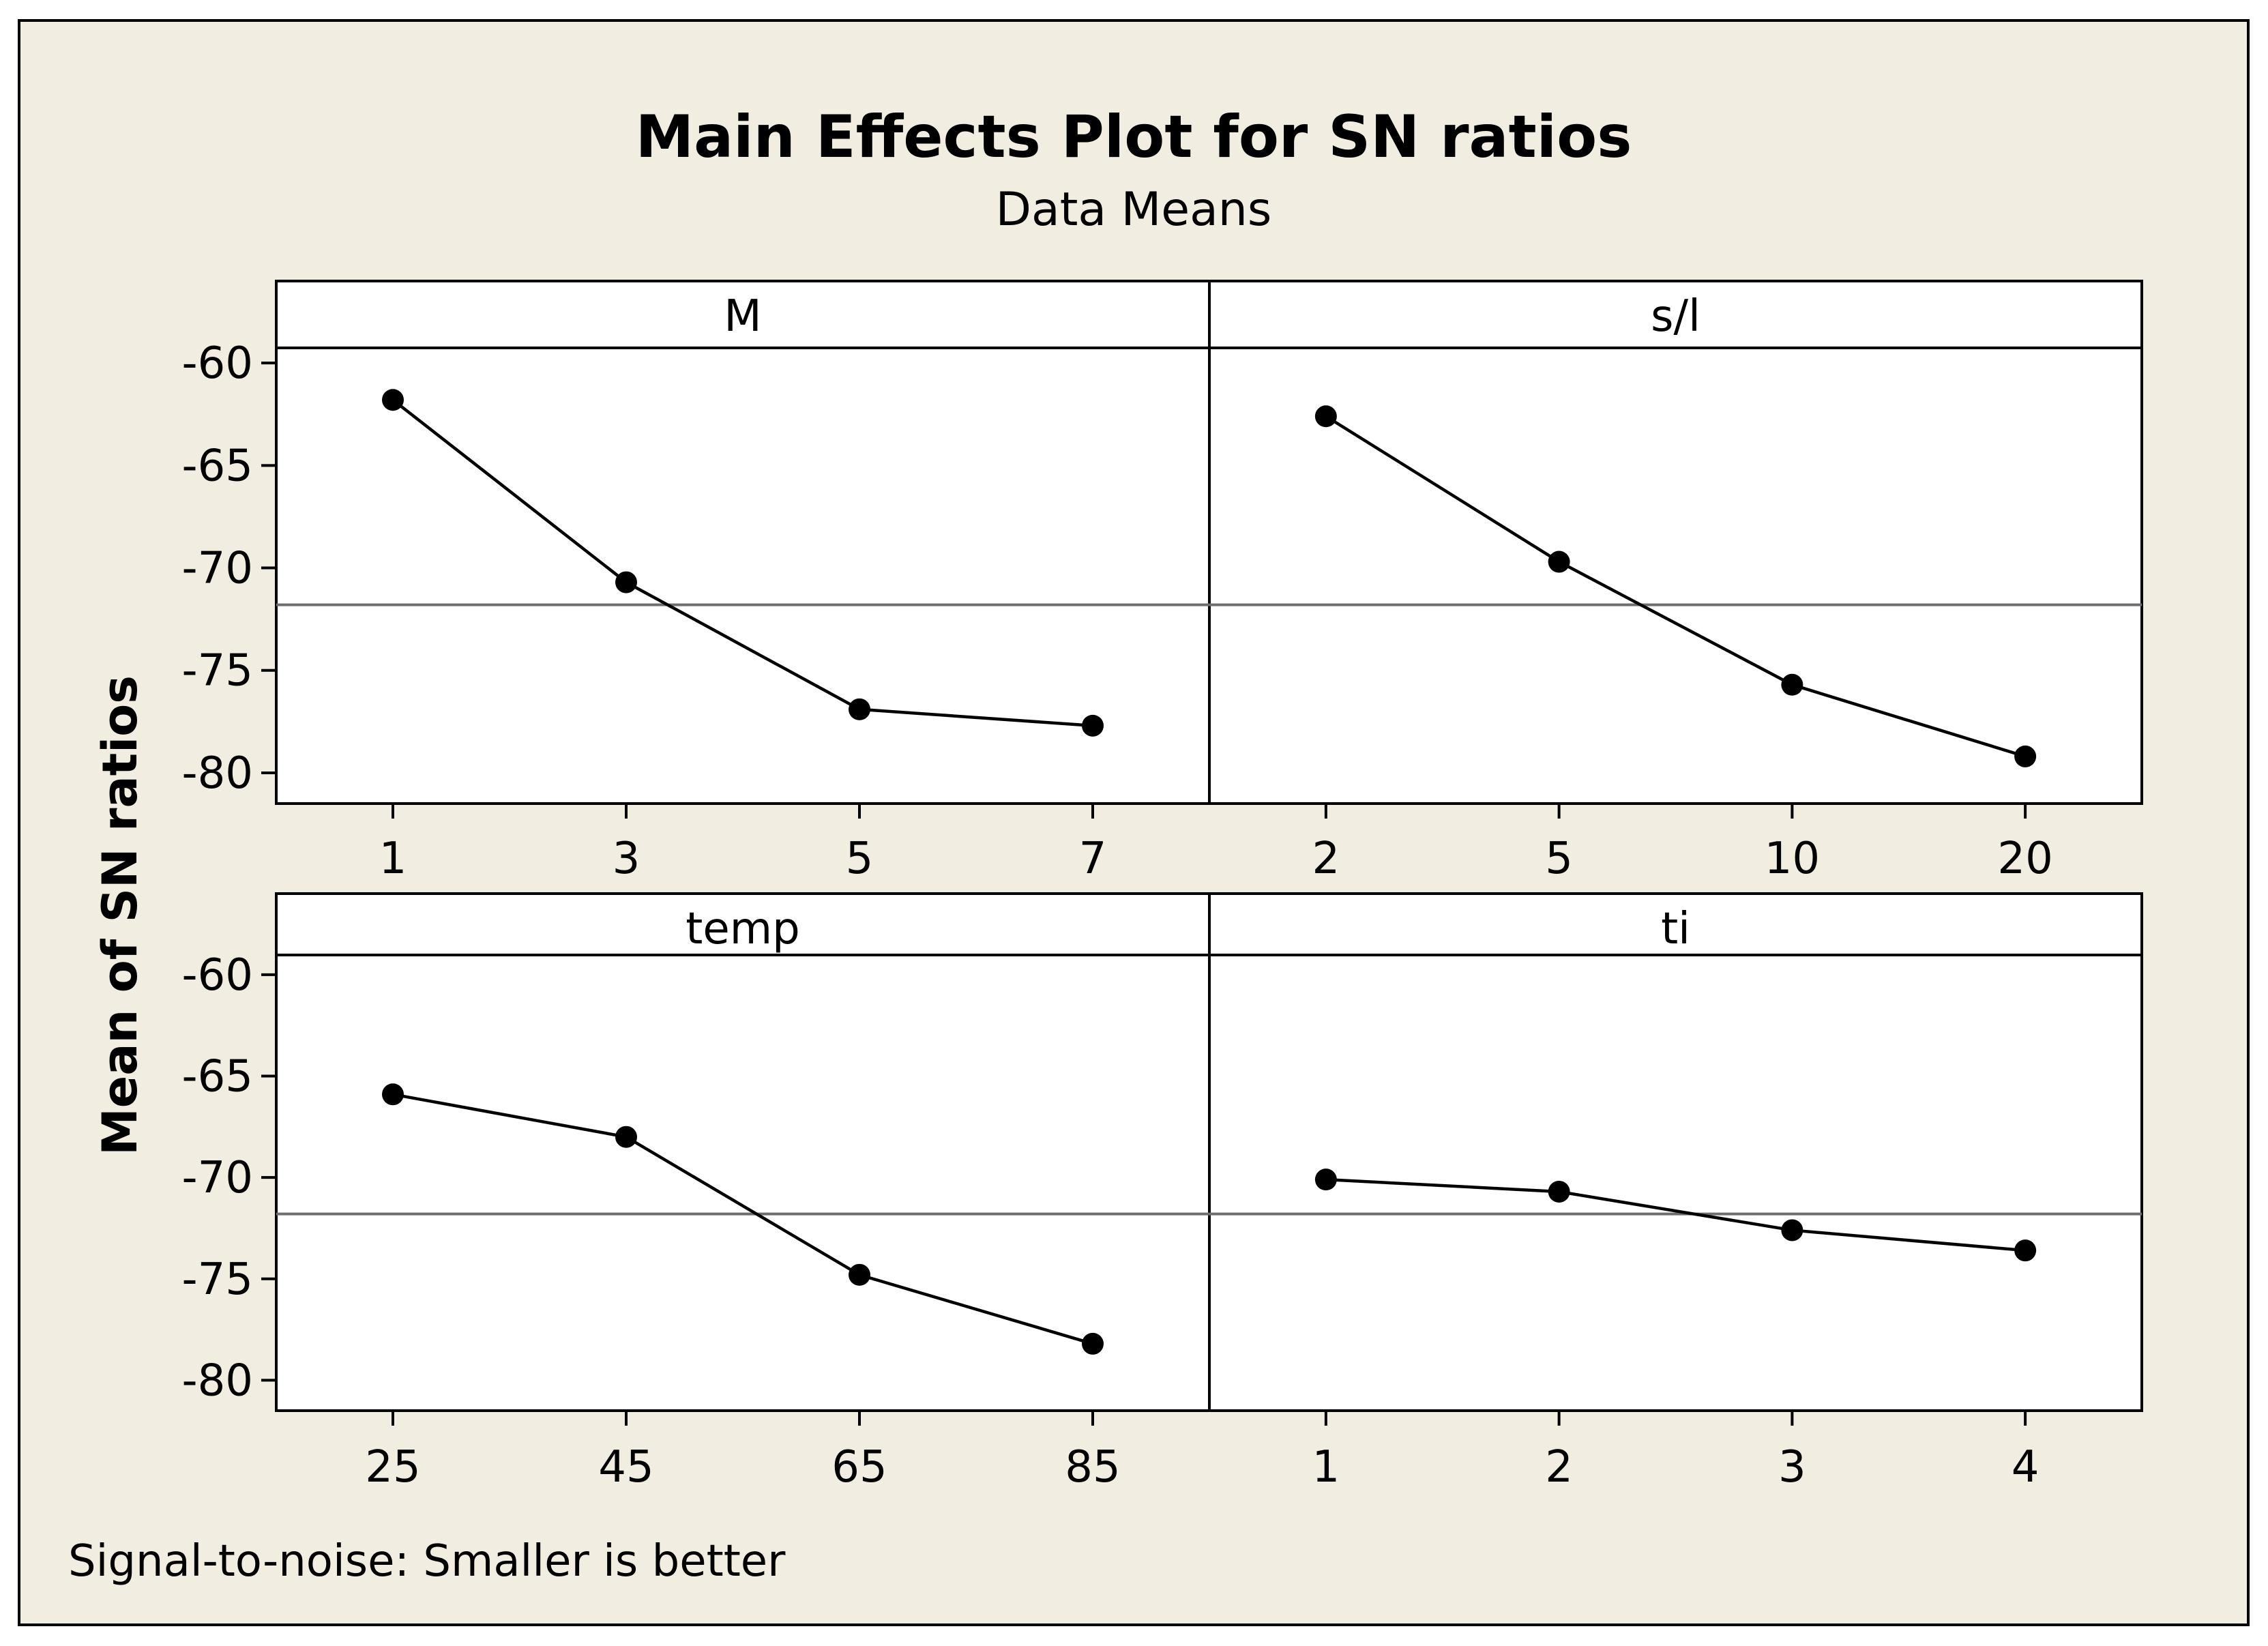 The width and height of the screenshot is (2268, 1646). I want to click on x-tick-label: 20, so click(2025, 859).